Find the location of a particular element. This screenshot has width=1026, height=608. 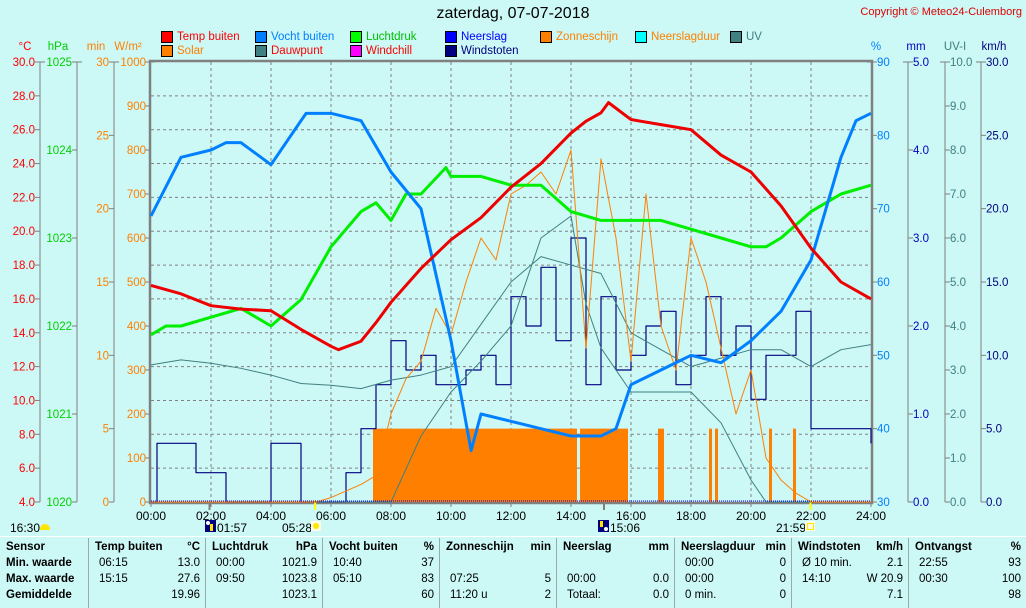

table-cell-value: 93 is located at coordinates (1014, 563).